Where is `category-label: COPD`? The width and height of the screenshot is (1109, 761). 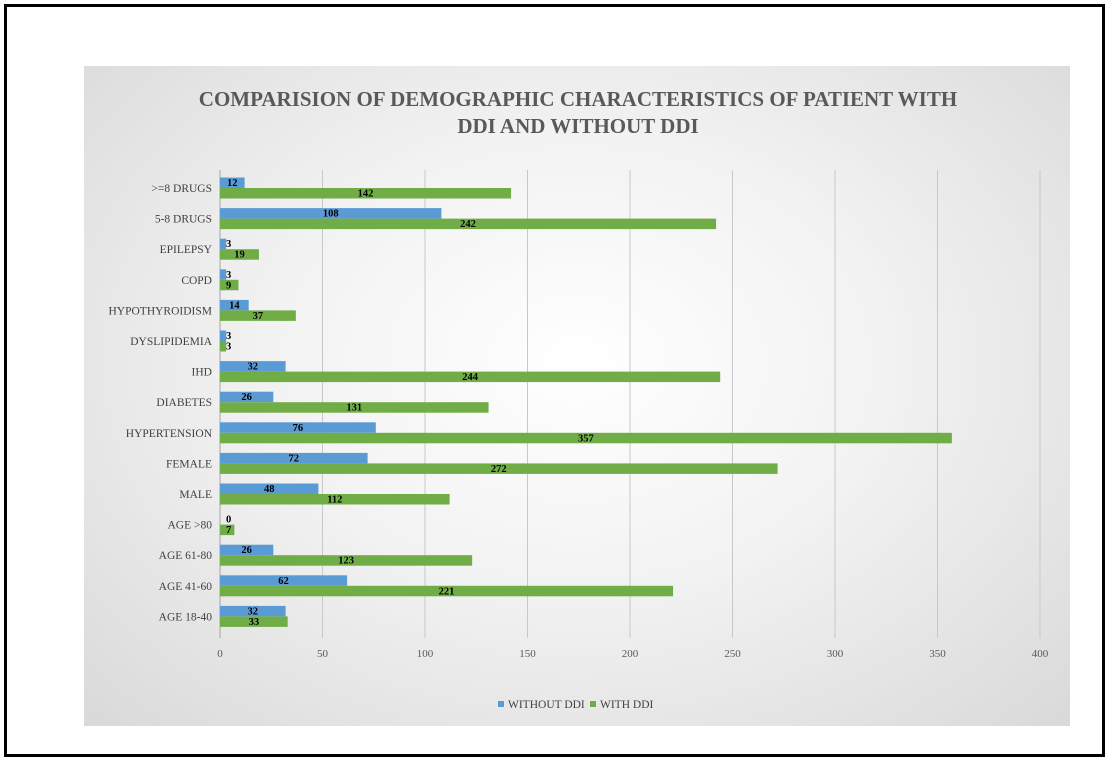 category-label: COPD is located at coordinates (196, 281).